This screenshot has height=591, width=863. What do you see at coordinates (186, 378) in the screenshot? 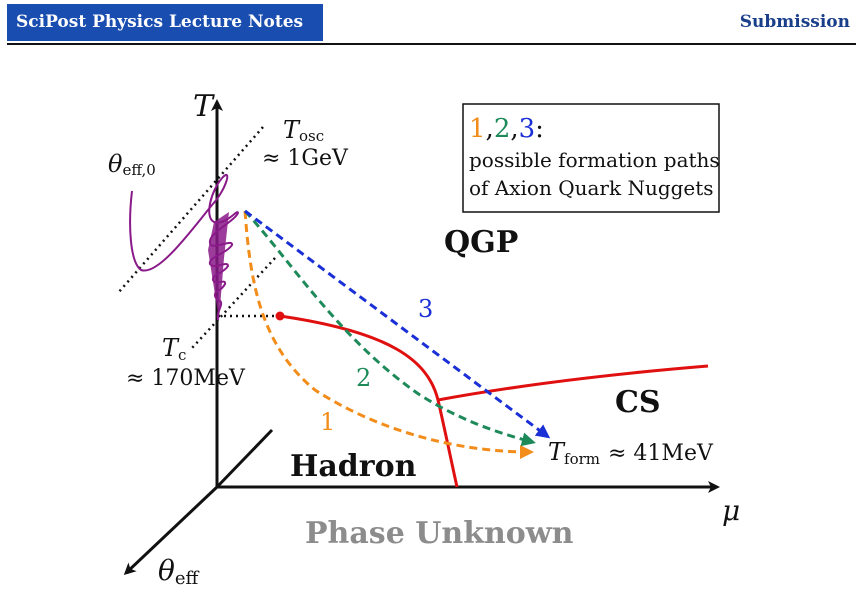
I see `t-c-value: ≈ 170MeV` at bounding box center [186, 378].